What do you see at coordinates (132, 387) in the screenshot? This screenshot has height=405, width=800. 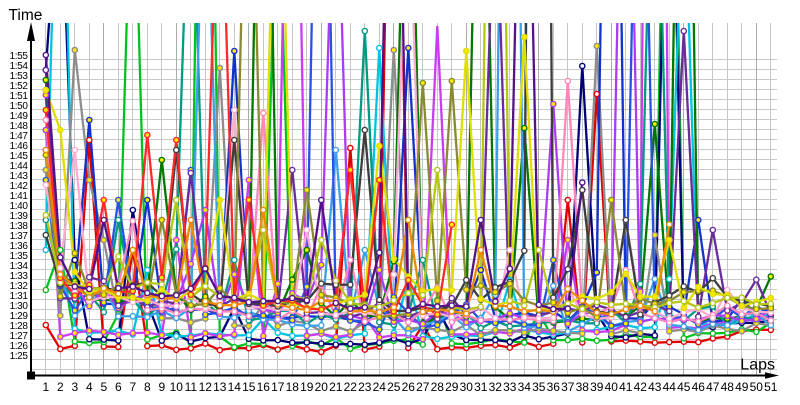 I see `svg-text: 7` at bounding box center [132, 387].